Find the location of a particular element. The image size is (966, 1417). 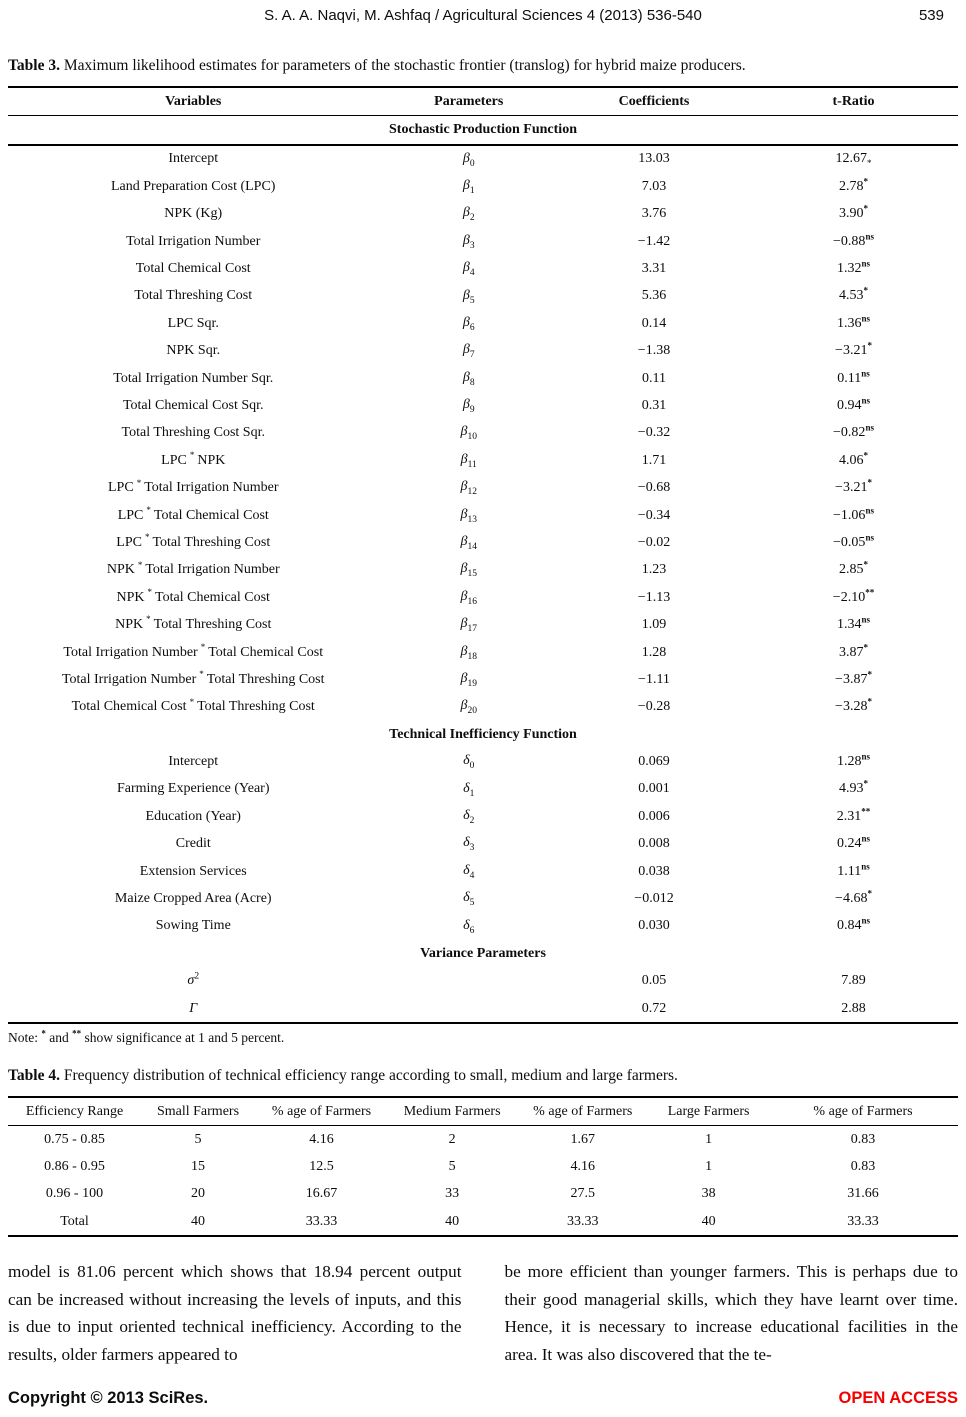

variable-cell: LPC Sqr. is located at coordinates (193, 323).